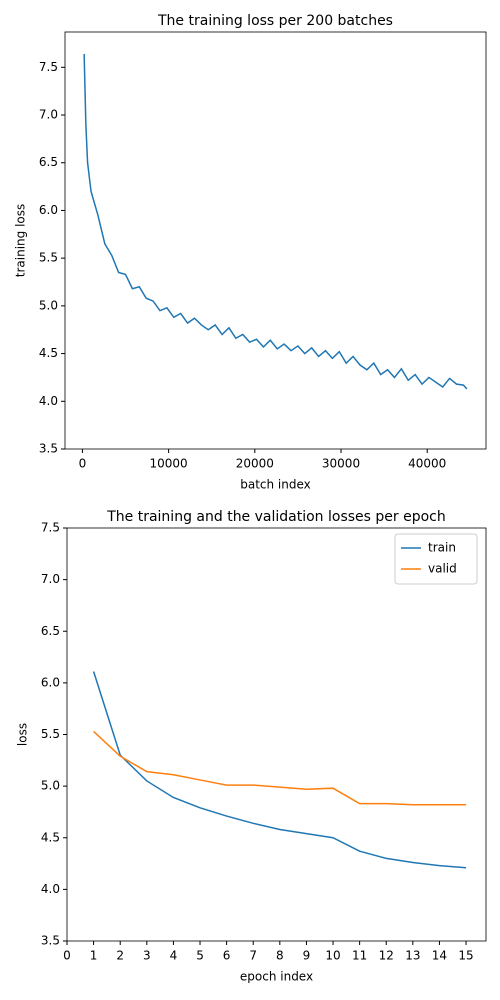 The height and width of the screenshot is (1000, 500). Describe the element at coordinates (227, 956) in the screenshot. I see `x-tick-label: 6` at that location.